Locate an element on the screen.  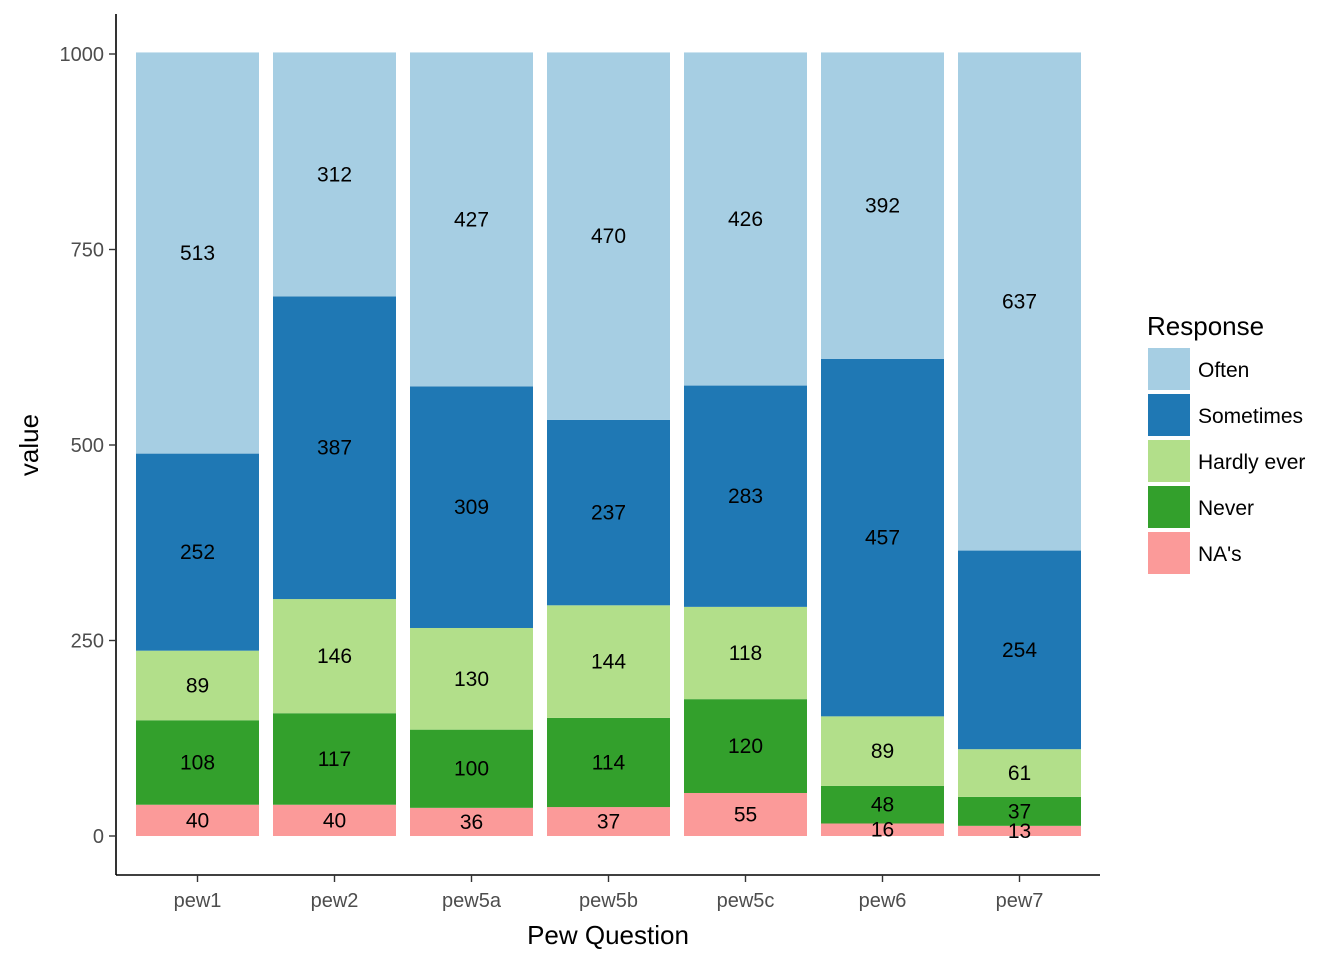
bar-segment-pew5b-never is located at coordinates (608, 762).